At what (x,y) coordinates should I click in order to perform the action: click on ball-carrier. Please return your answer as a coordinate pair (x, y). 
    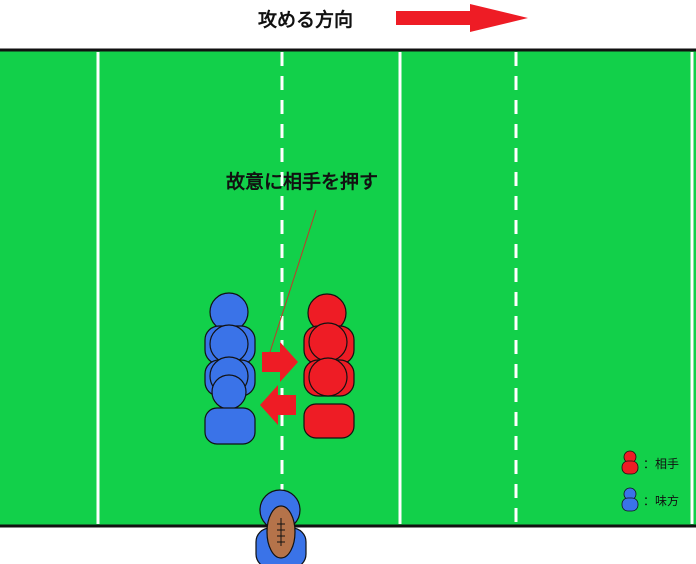
    Looking at the image, I should click on (281, 526).